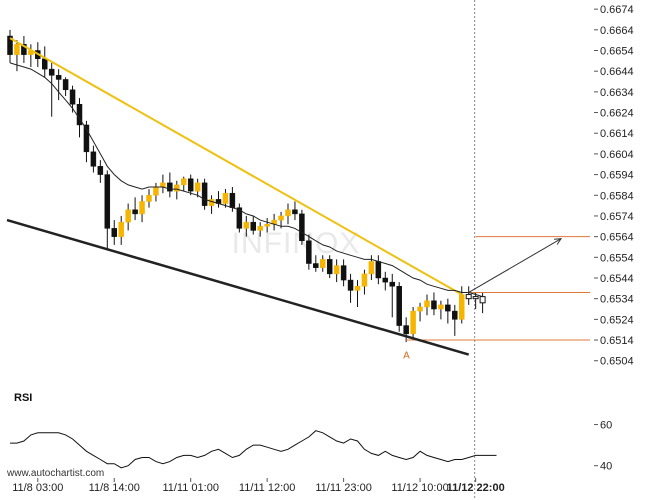 This screenshot has height=500, width=650. I want to click on watermark-layer: INFINOX, so click(296, 243).